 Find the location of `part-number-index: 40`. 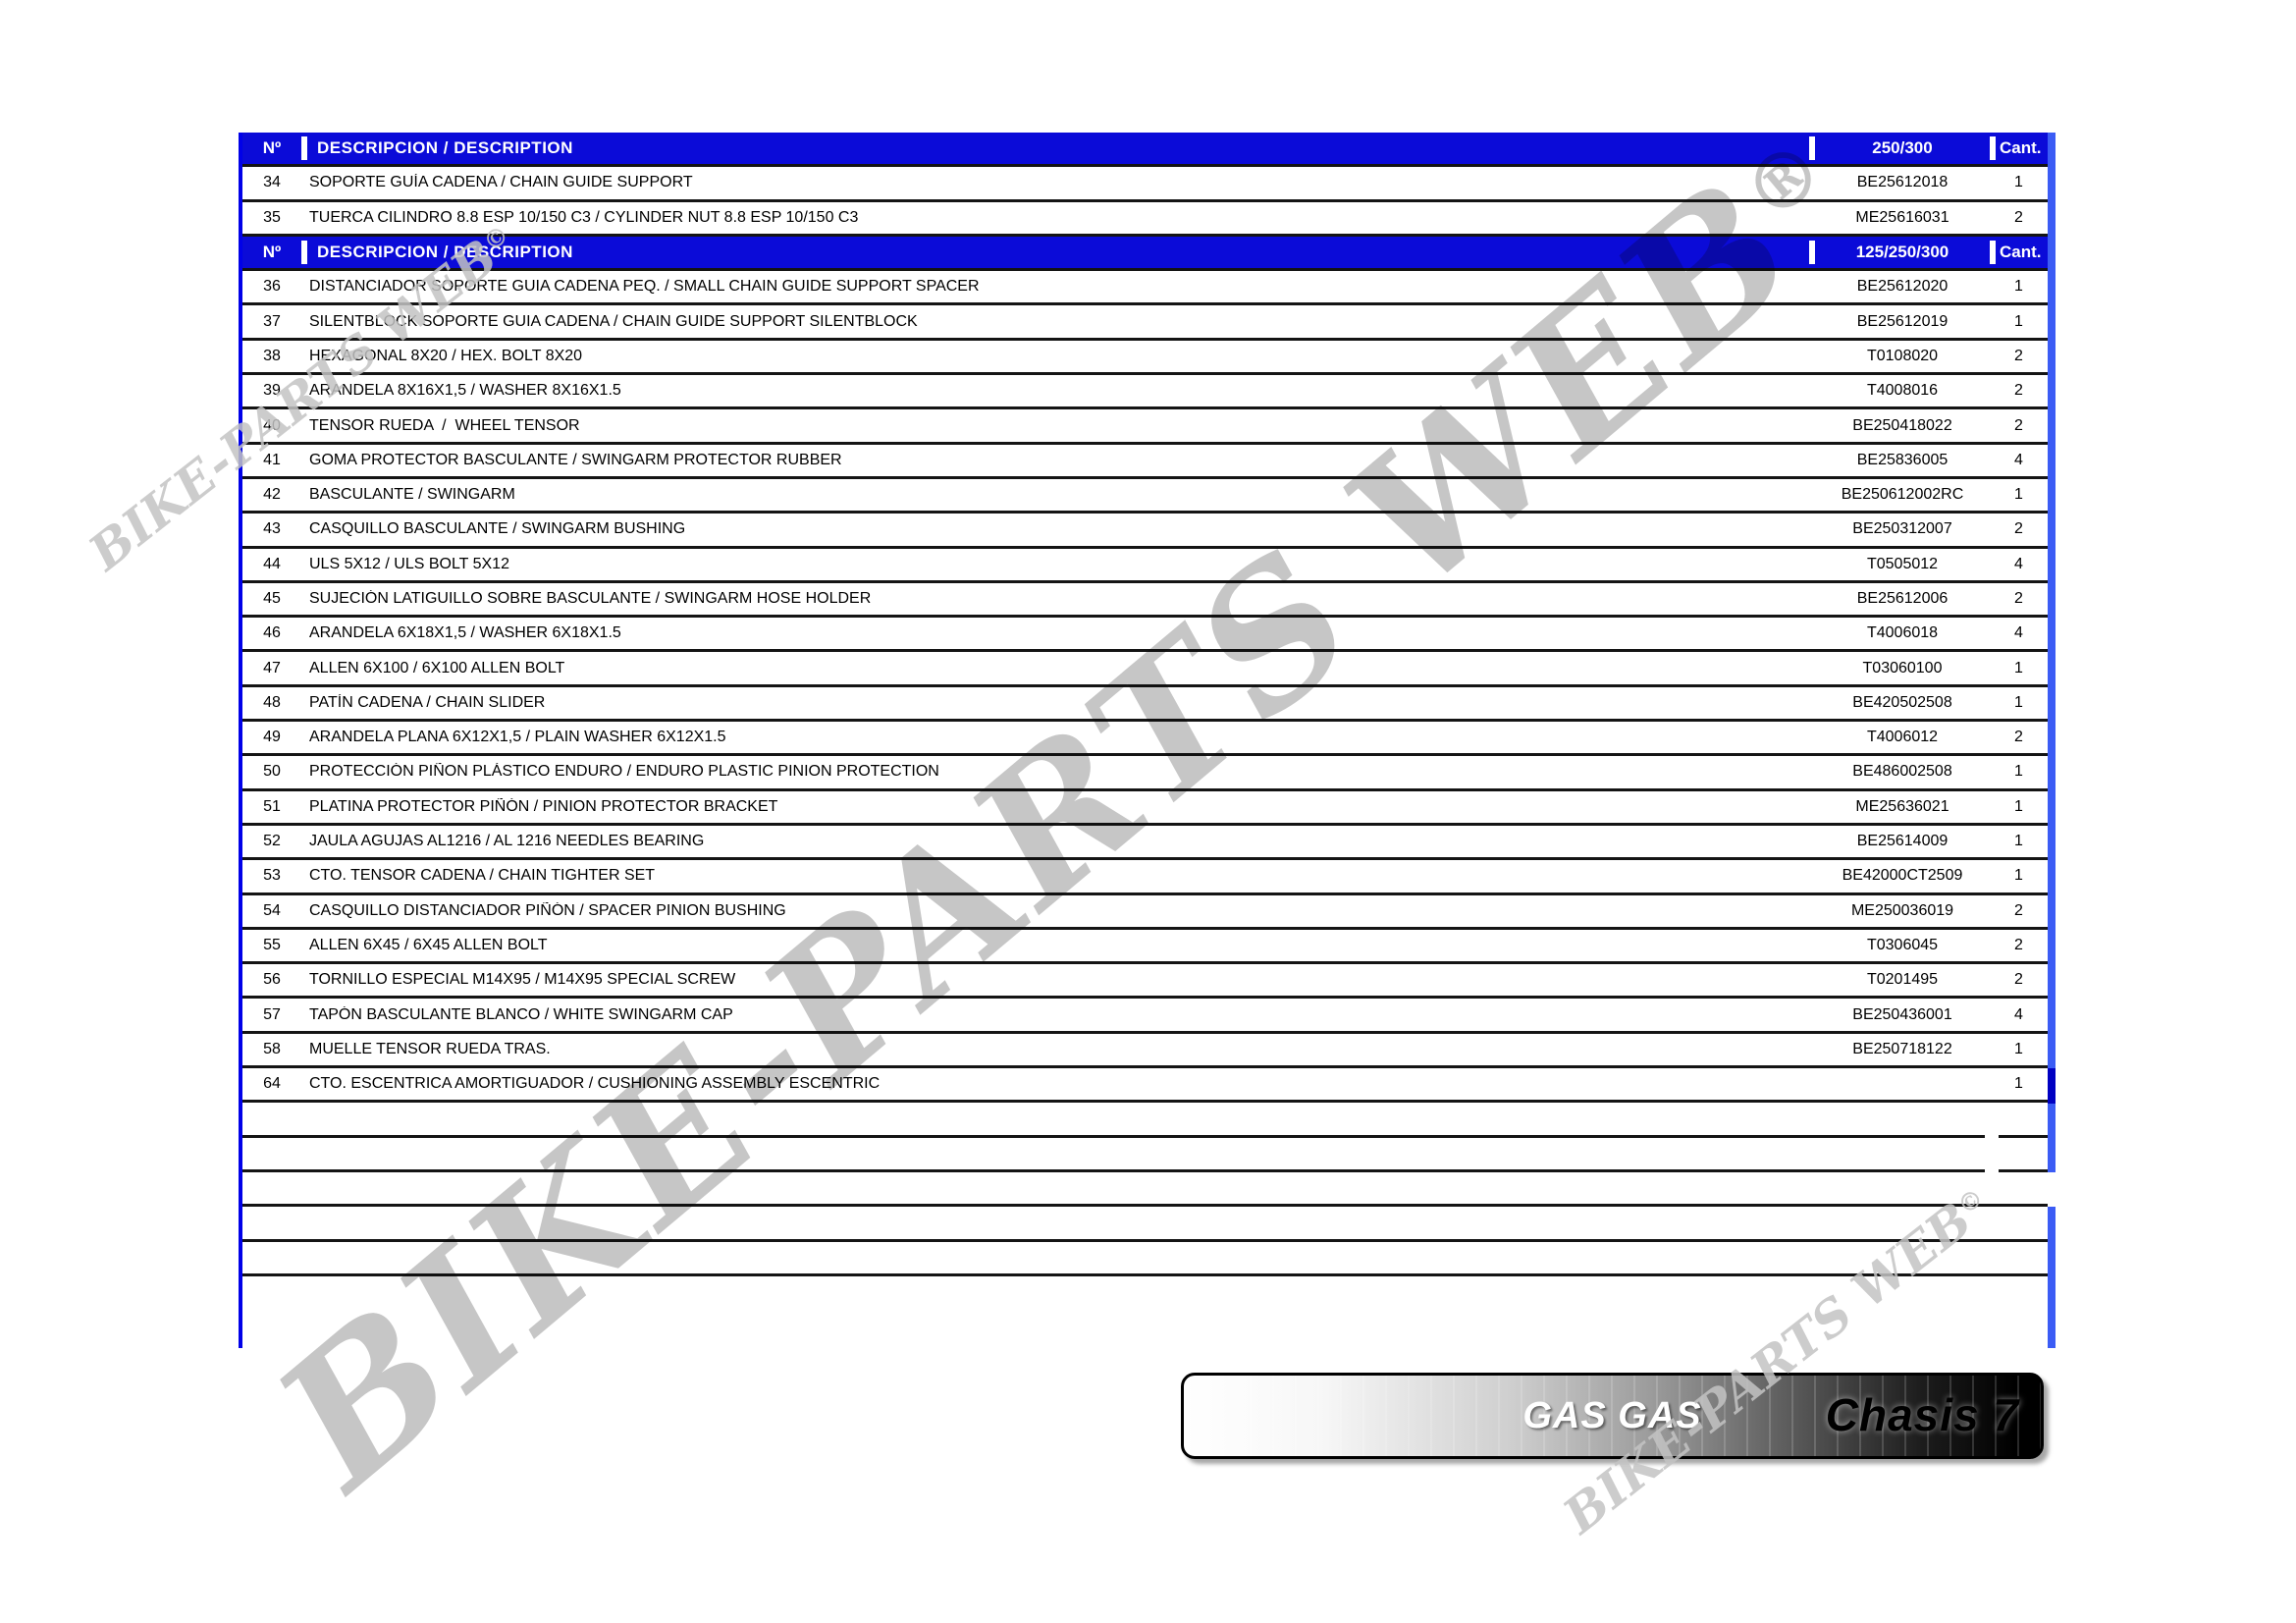

part-number-index: 40 is located at coordinates (272, 425).